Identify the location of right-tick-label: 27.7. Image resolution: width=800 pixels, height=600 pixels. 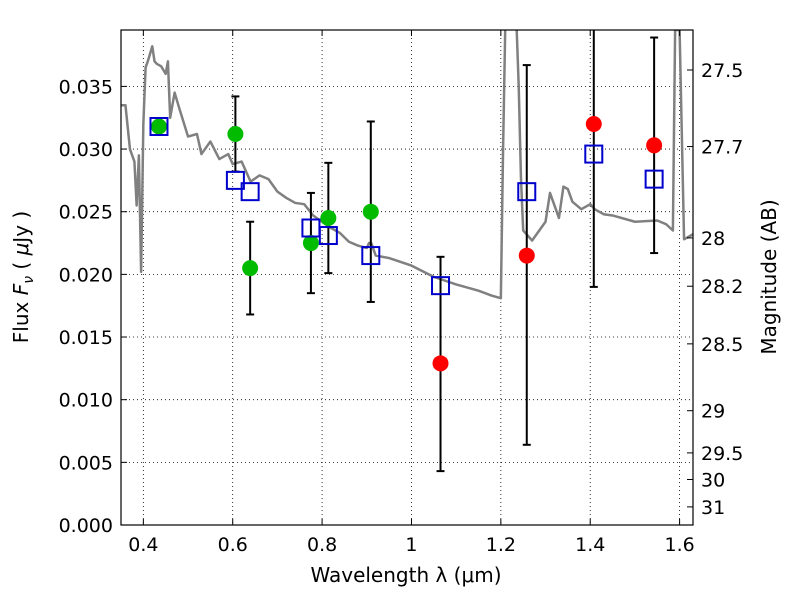
(722, 148).